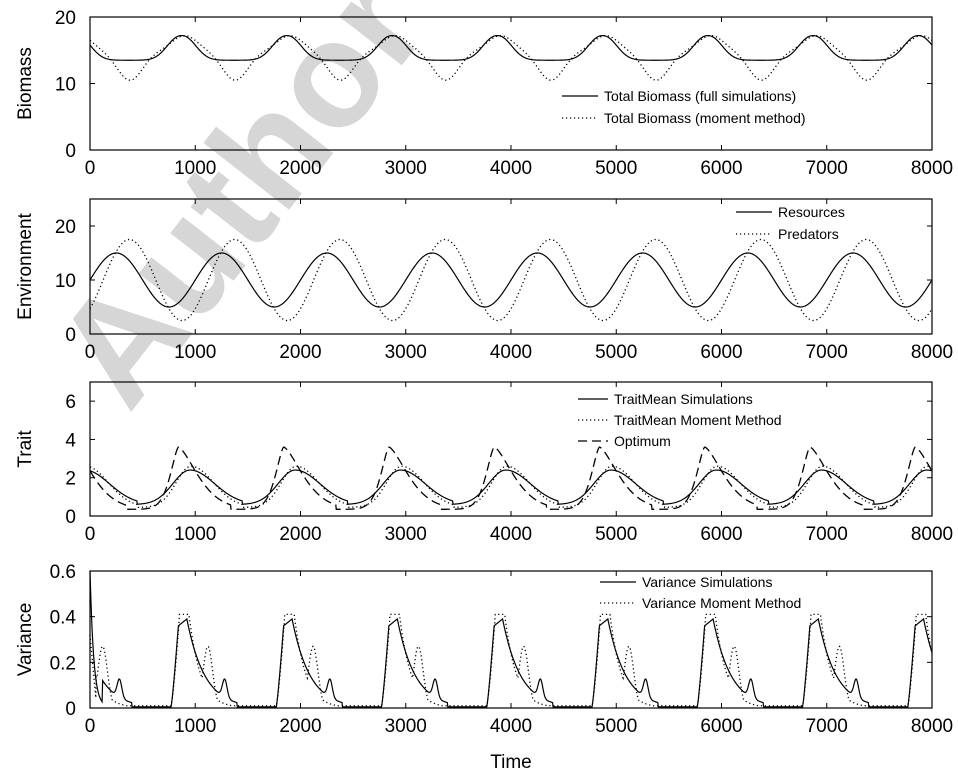 The width and height of the screenshot is (958, 774). Describe the element at coordinates (406, 352) in the screenshot. I see `x-tick-label-2-3: 3000` at that location.